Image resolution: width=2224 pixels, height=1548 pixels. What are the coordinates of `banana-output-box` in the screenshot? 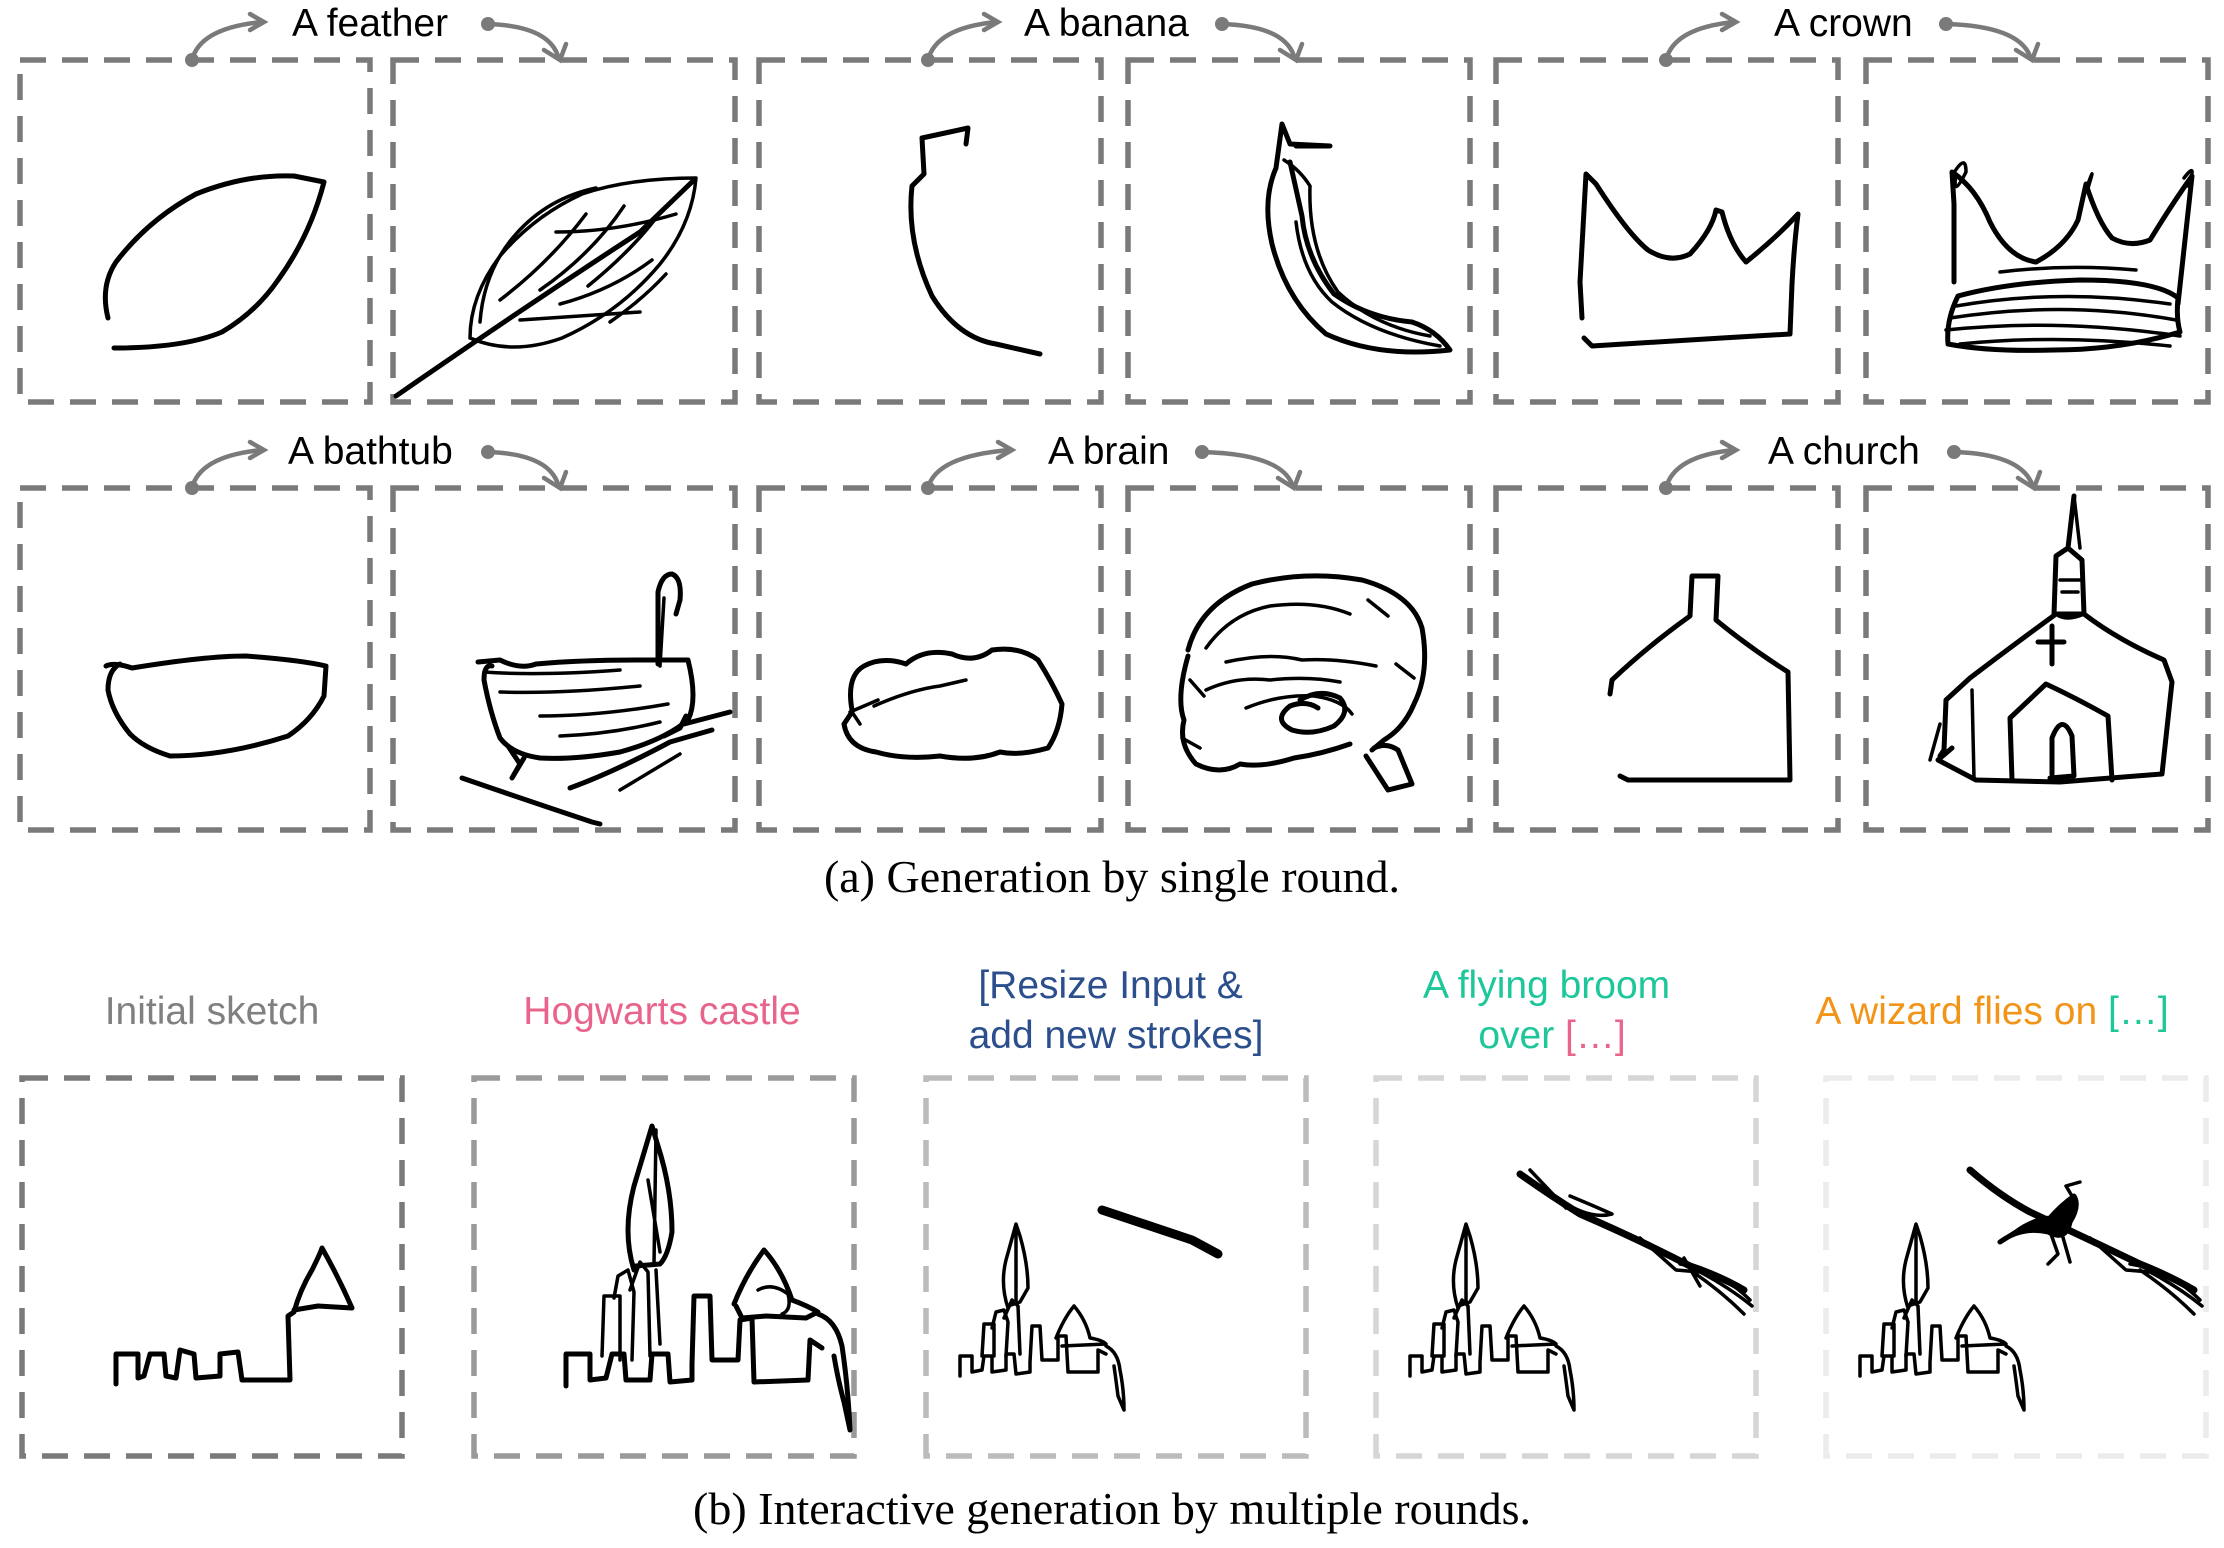 It's located at (1299, 231).